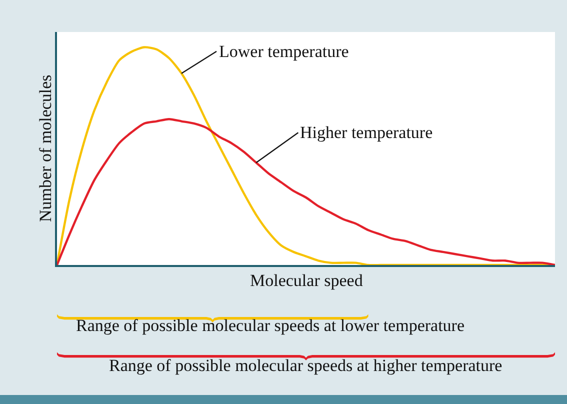 This screenshot has height=404, width=567. I want to click on y-axis-title: Number of molecules, so click(45, 148).